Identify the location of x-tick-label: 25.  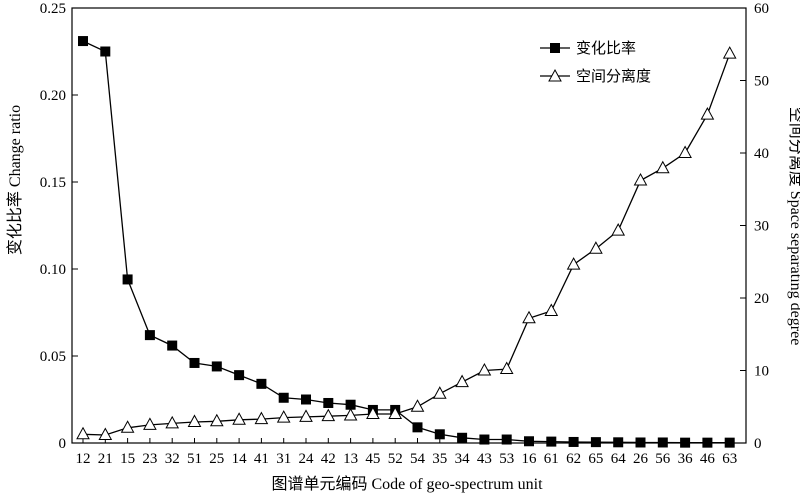
(216, 459).